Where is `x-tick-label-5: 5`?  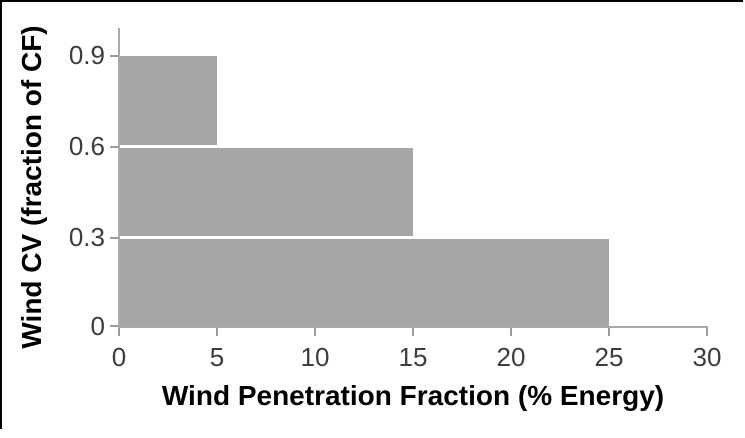 x-tick-label-5: 5 is located at coordinates (217, 357).